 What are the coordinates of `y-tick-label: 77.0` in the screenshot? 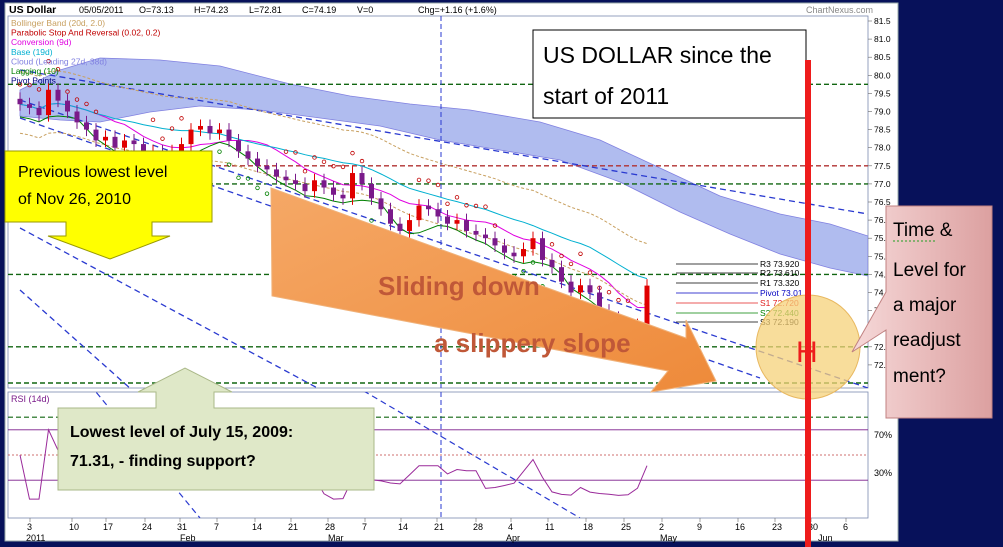 It's located at (882, 184).